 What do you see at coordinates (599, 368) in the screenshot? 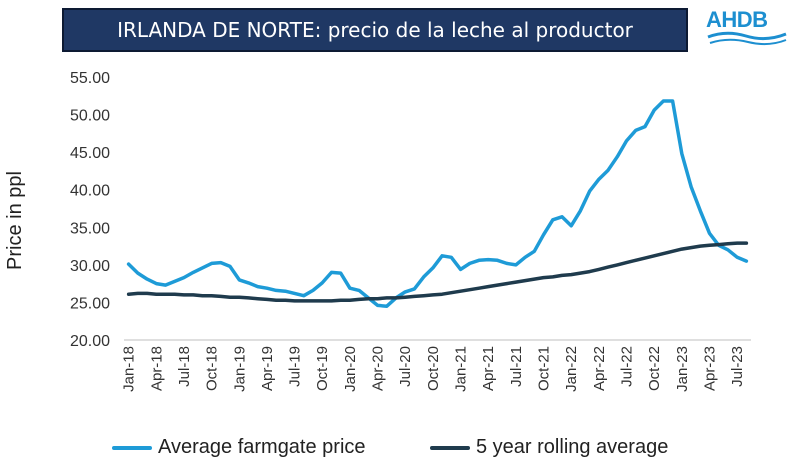
I see `x-tick-label: Apr-22` at bounding box center [599, 368].